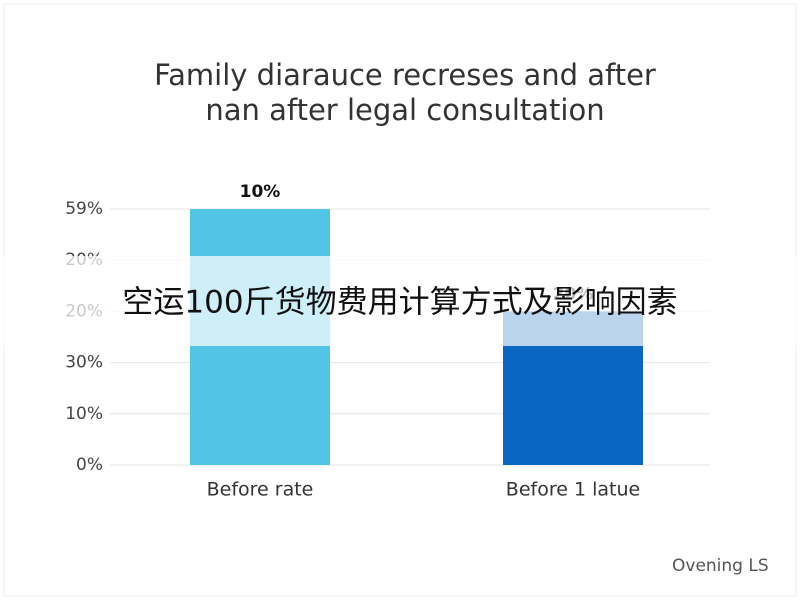 The height and width of the screenshot is (600, 800). I want to click on y-tick-label: 30%, so click(84, 363).